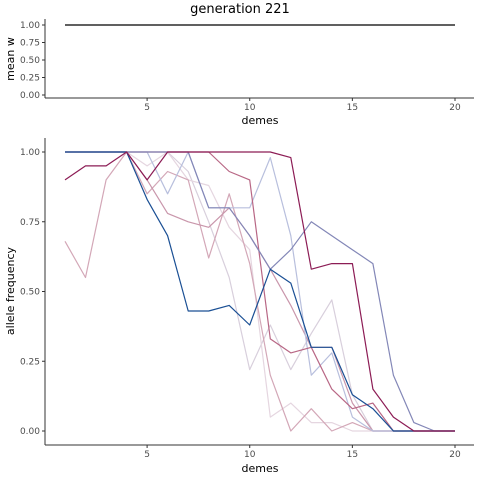 Image resolution: width=480 pixels, height=480 pixels. Describe the element at coordinates (30, 293) in the screenshot. I see `bottom-y-tick-label: 0.50` at that location.